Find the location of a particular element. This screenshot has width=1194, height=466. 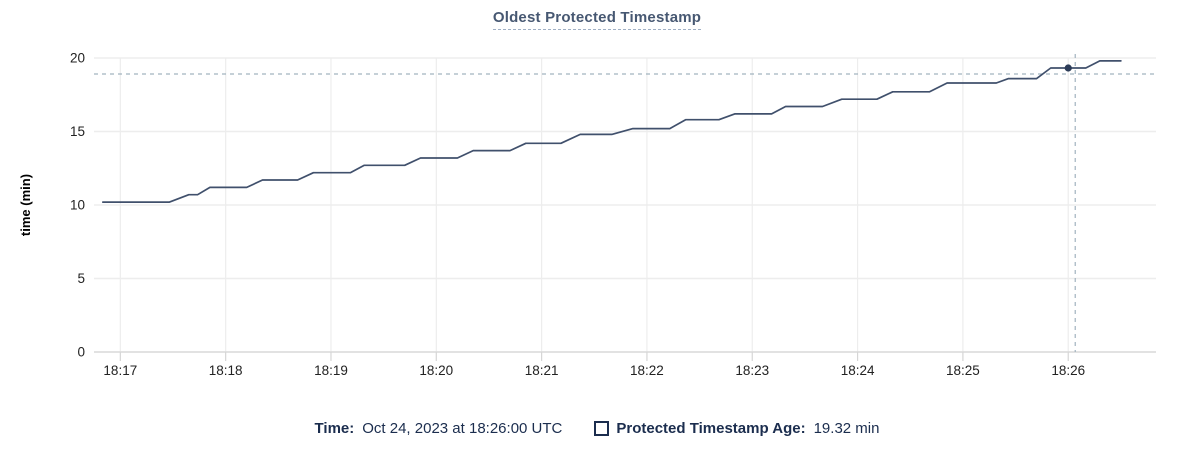

x-tick-label: 18:21 is located at coordinates (542, 370).